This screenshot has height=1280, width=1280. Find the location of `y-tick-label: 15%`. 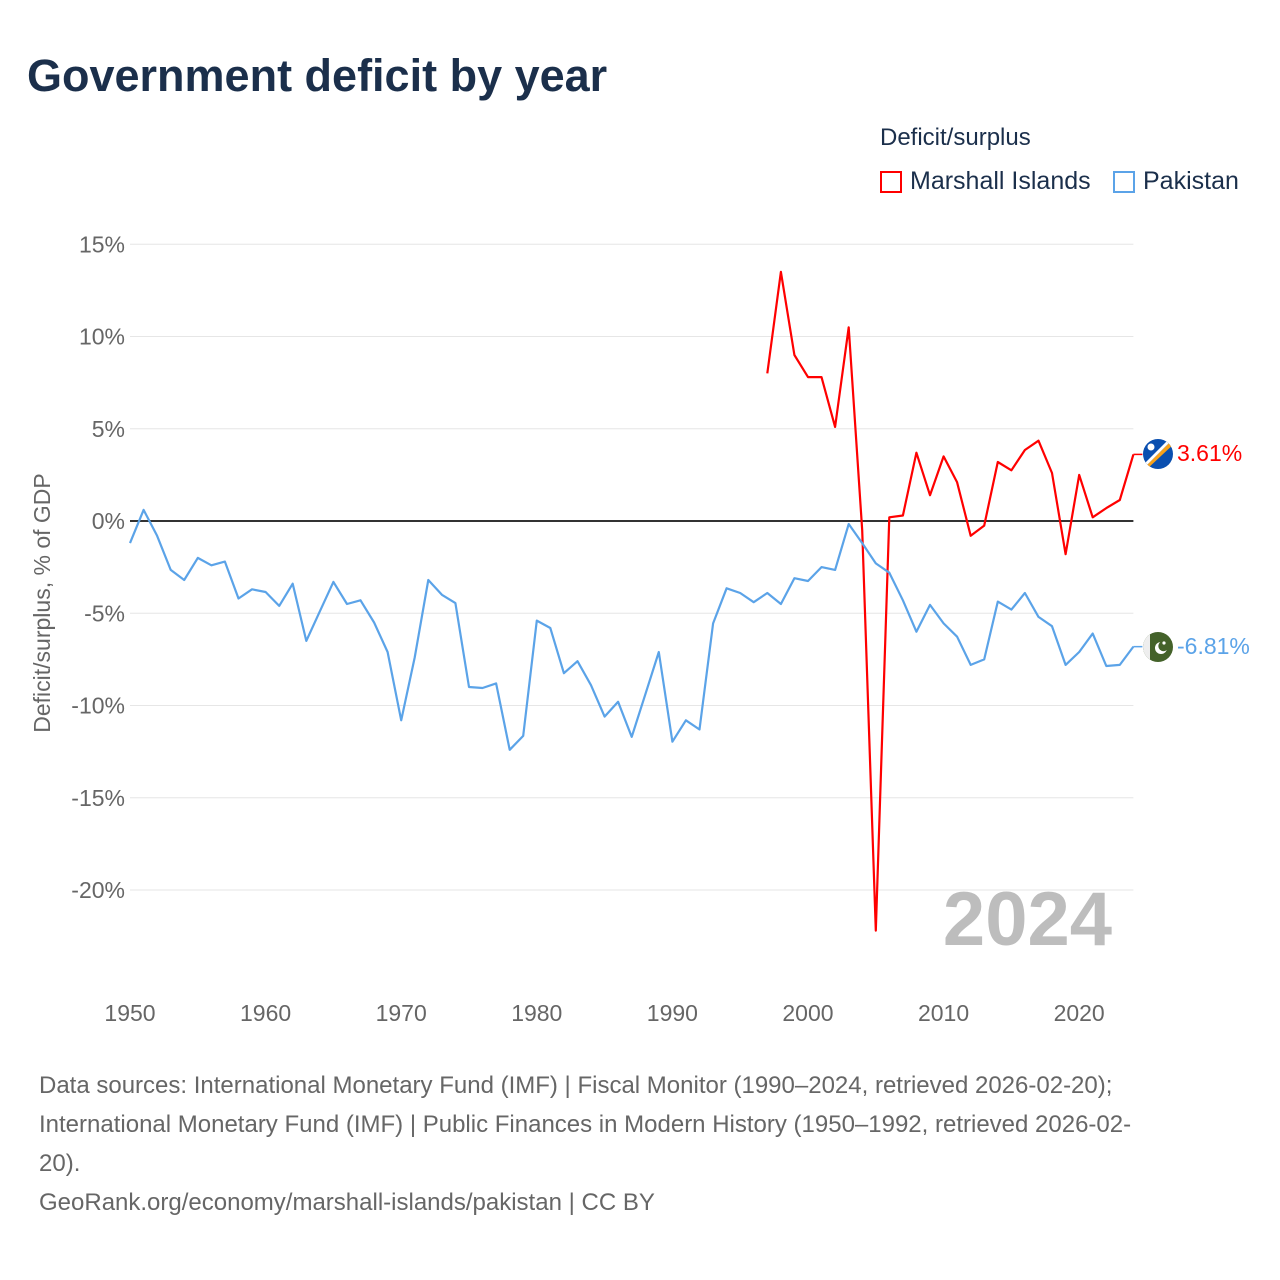

y-tick-label: 15% is located at coordinates (102, 244).